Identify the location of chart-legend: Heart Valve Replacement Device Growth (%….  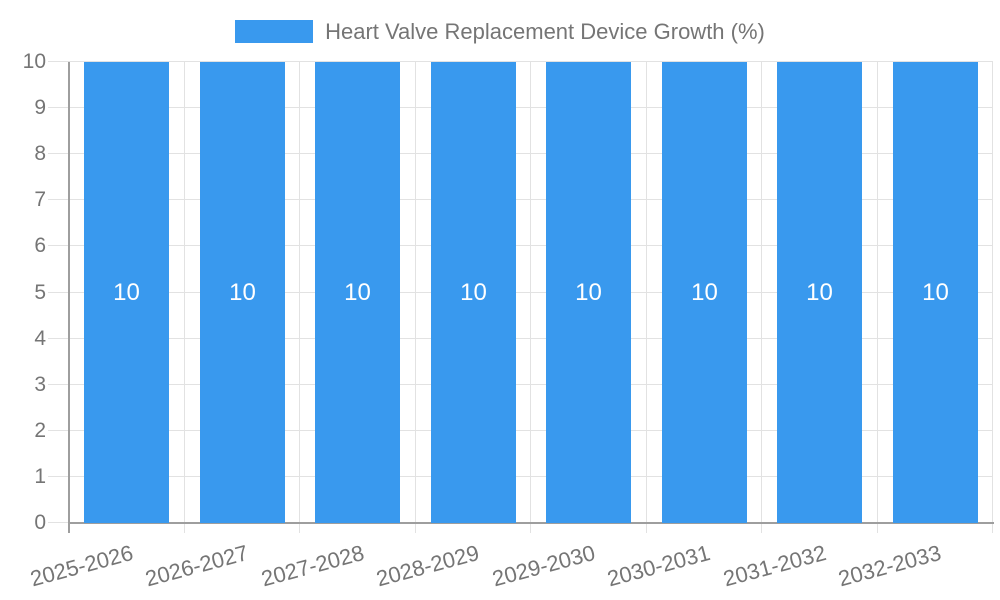
(500, 31).